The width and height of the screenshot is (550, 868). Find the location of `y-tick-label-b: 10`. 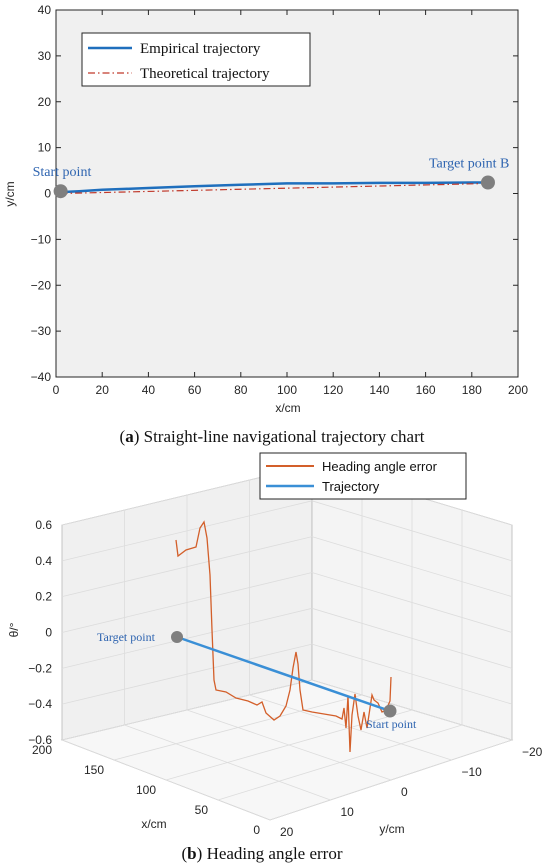

y-tick-label-b: 10 is located at coordinates (348, 812).